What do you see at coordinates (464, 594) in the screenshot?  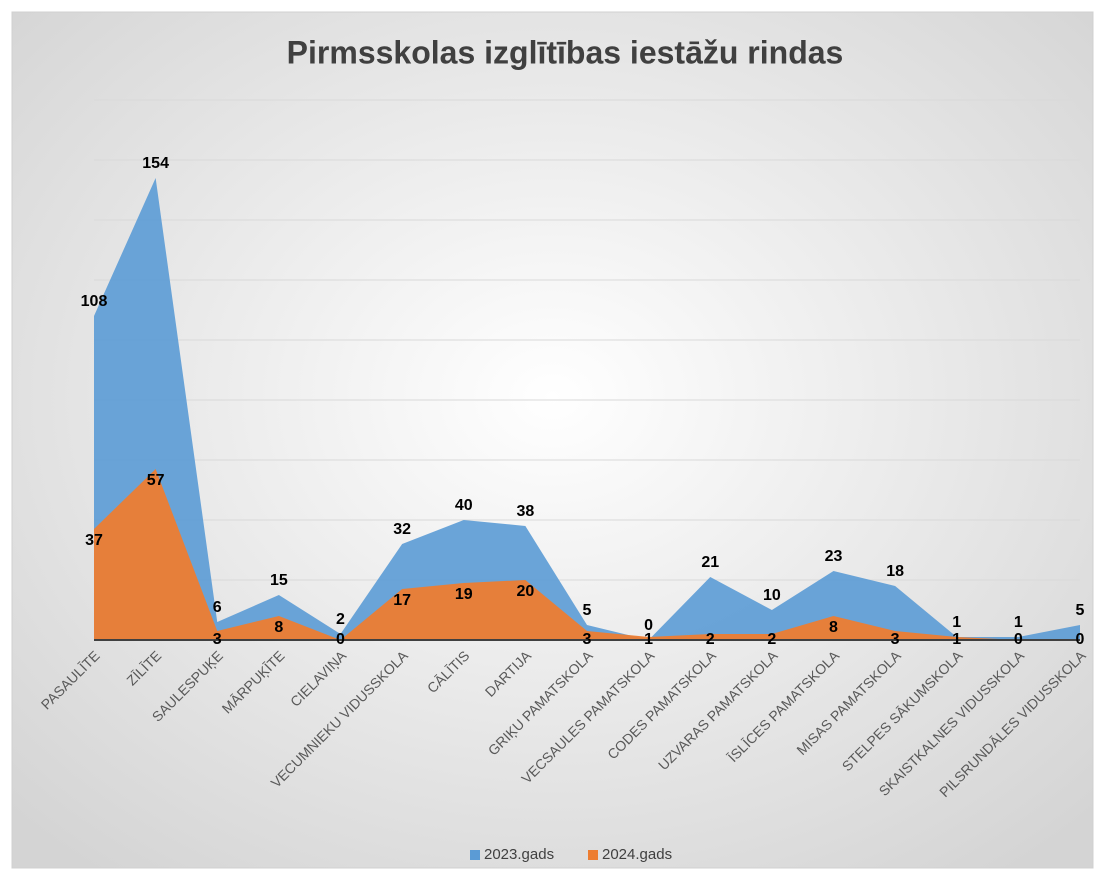 I see `data-label: 19` at bounding box center [464, 594].